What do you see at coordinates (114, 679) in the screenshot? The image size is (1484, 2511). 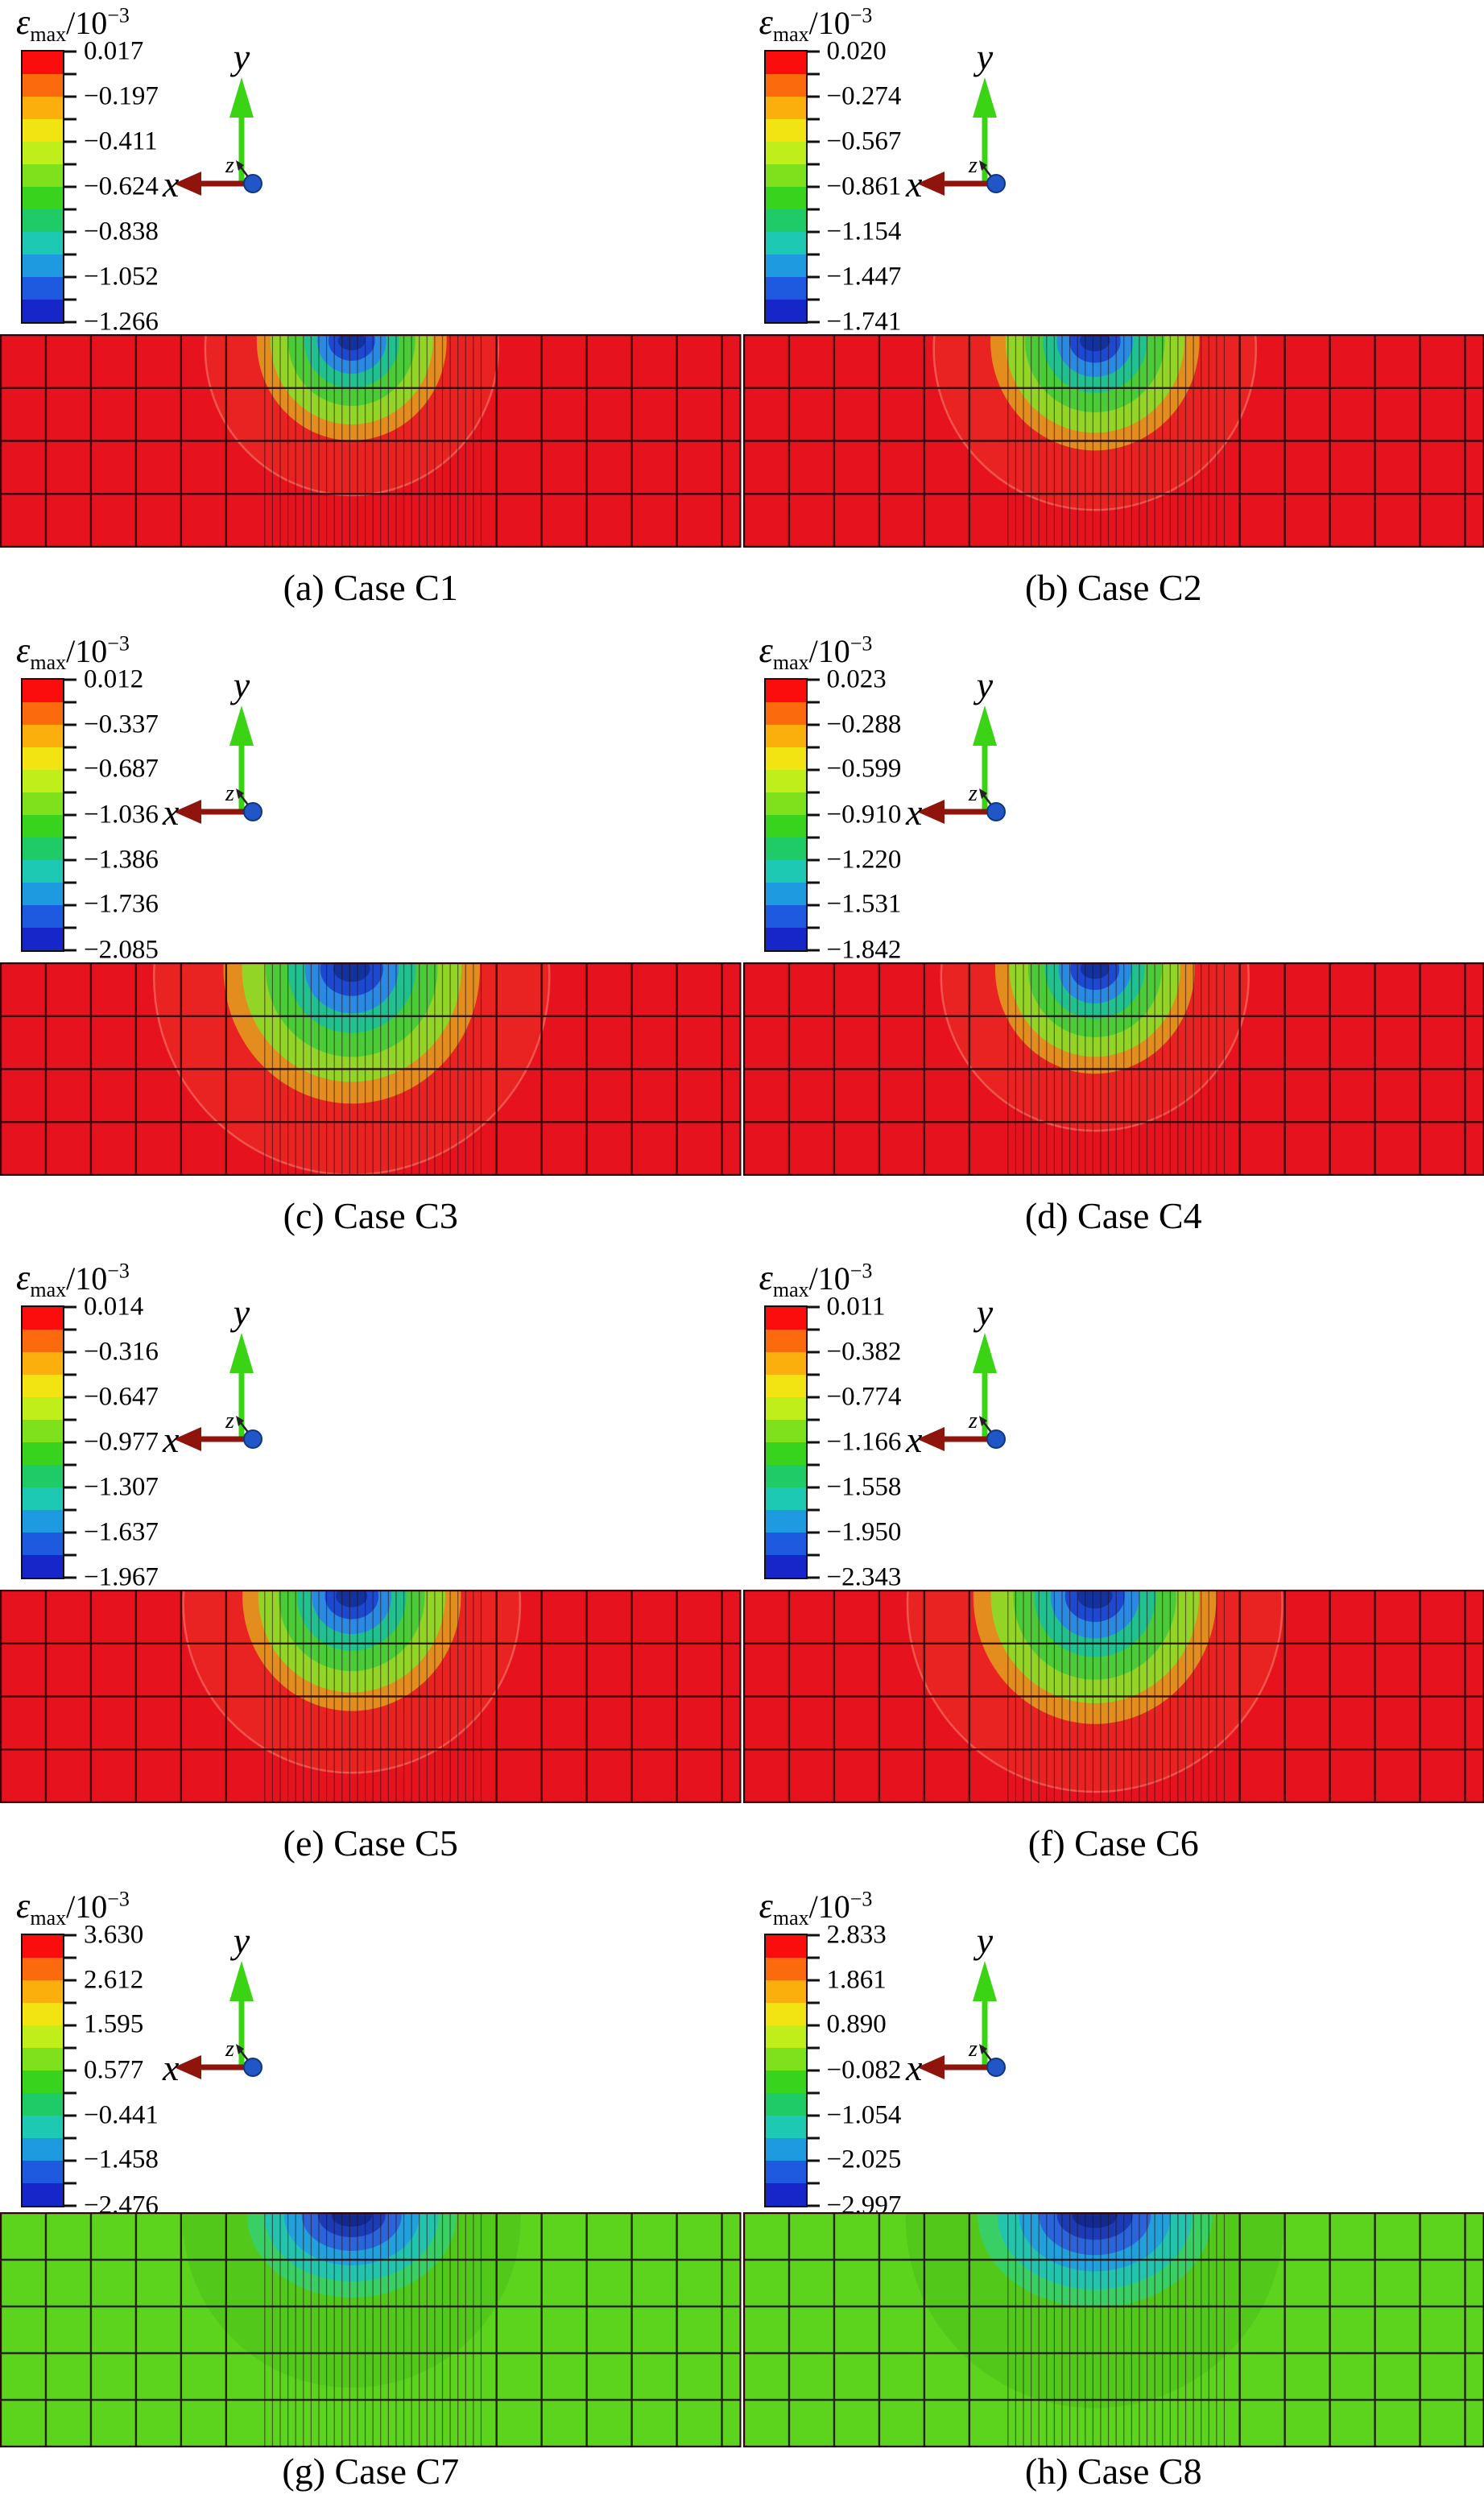 I see `colorbar-tick-label: 0.012` at bounding box center [114, 679].